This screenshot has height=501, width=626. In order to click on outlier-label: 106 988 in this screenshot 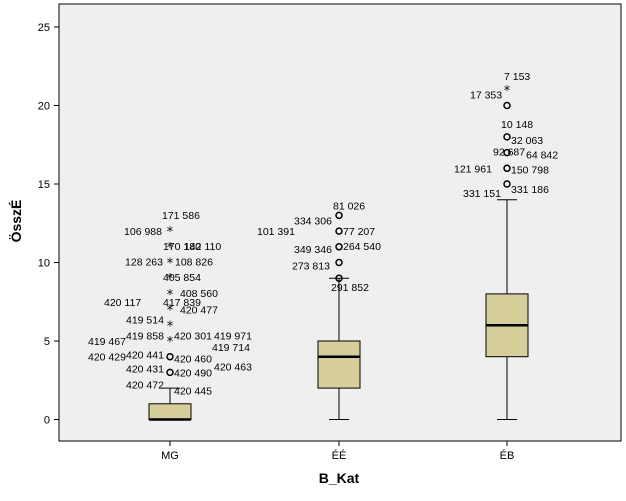, I will do `click(143, 232)`.